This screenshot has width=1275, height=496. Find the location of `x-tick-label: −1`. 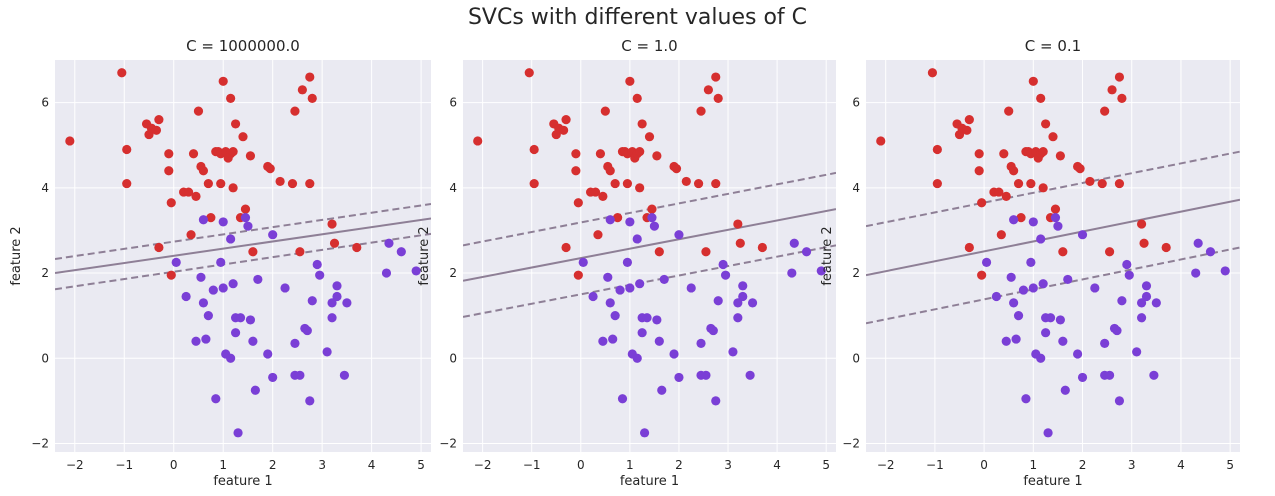

x-tick-label: −1 is located at coordinates (124, 465).